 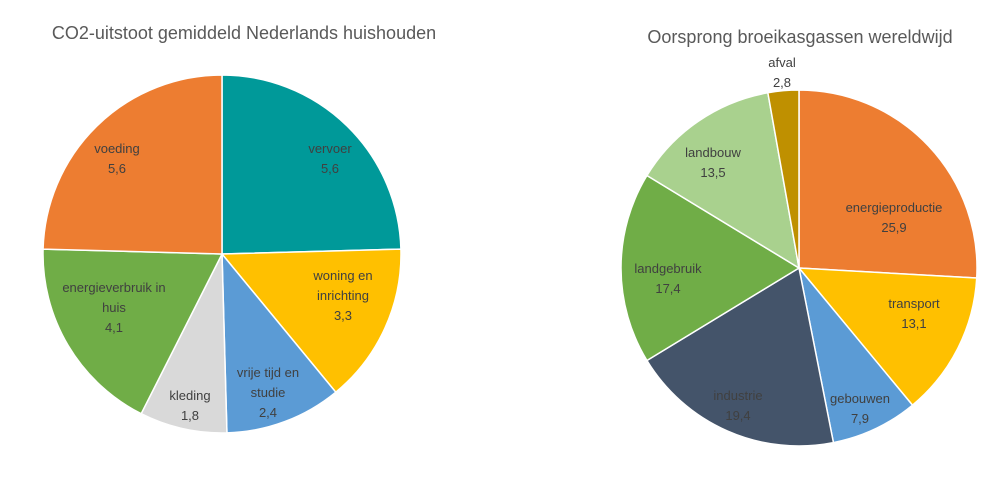 I want to click on data-label-value: 1,8, so click(x=190, y=415).